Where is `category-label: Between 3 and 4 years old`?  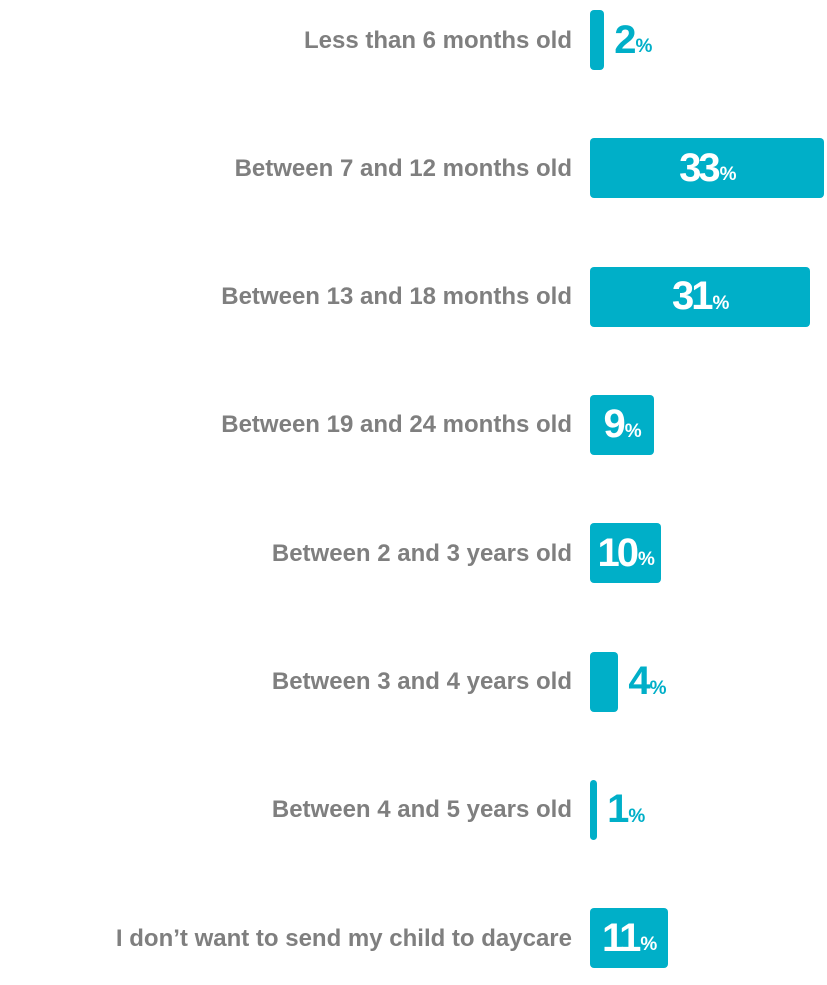
category-label: Between 3 and 4 years old is located at coordinates (421, 681).